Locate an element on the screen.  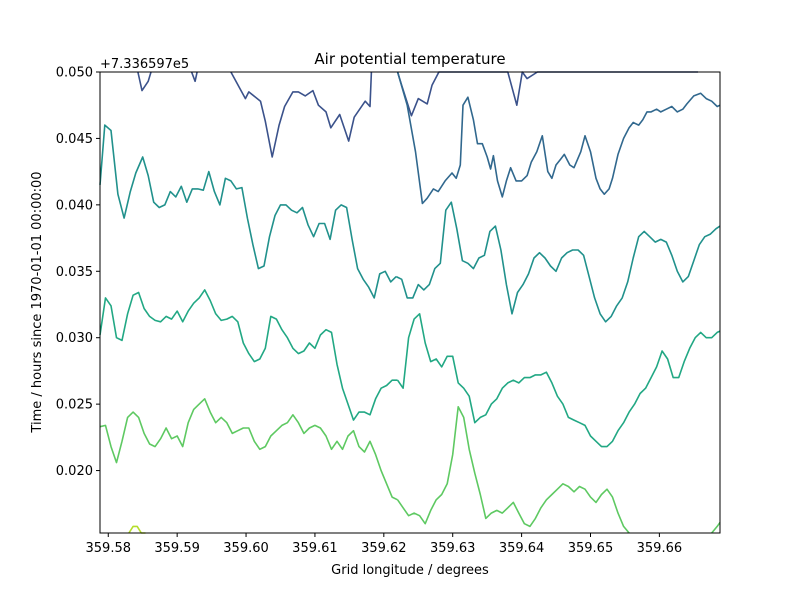
x-tick-label: 359.61 is located at coordinates (315, 548).